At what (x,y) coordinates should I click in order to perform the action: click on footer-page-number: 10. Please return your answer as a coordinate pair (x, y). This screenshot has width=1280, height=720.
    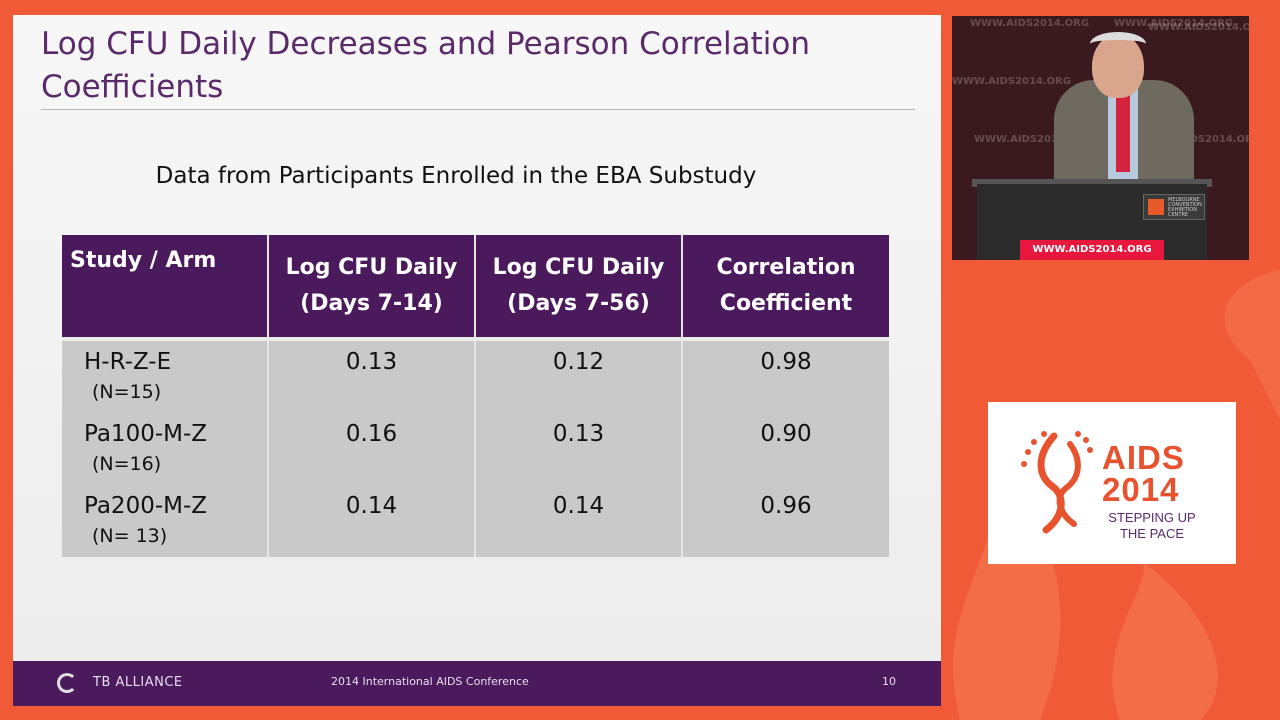
    Looking at the image, I should click on (889, 681).